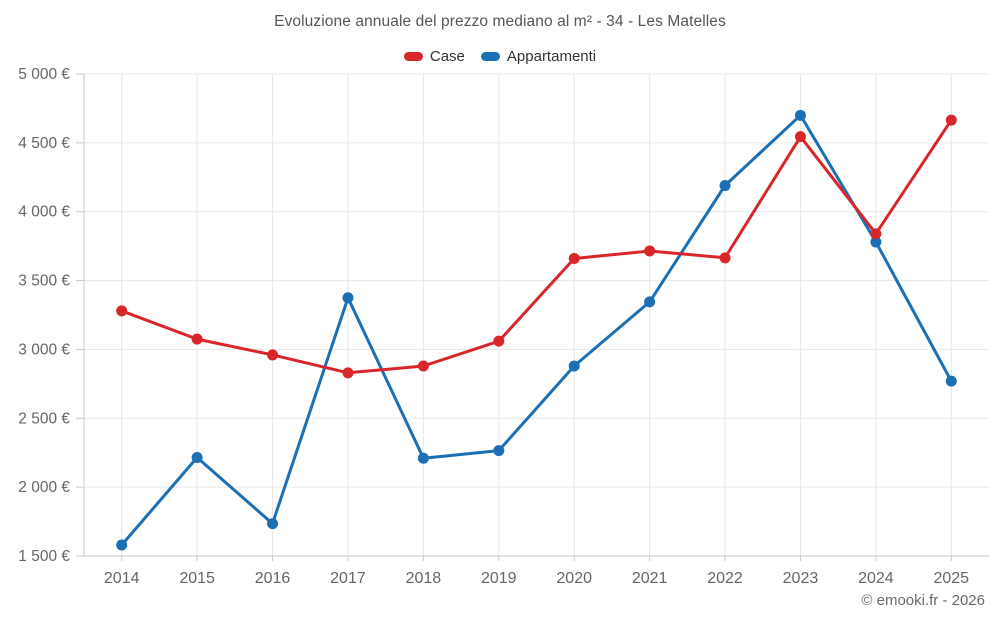 The width and height of the screenshot is (1000, 625). Describe the element at coordinates (574, 259) in the screenshot. I see `point-case-2020` at that location.